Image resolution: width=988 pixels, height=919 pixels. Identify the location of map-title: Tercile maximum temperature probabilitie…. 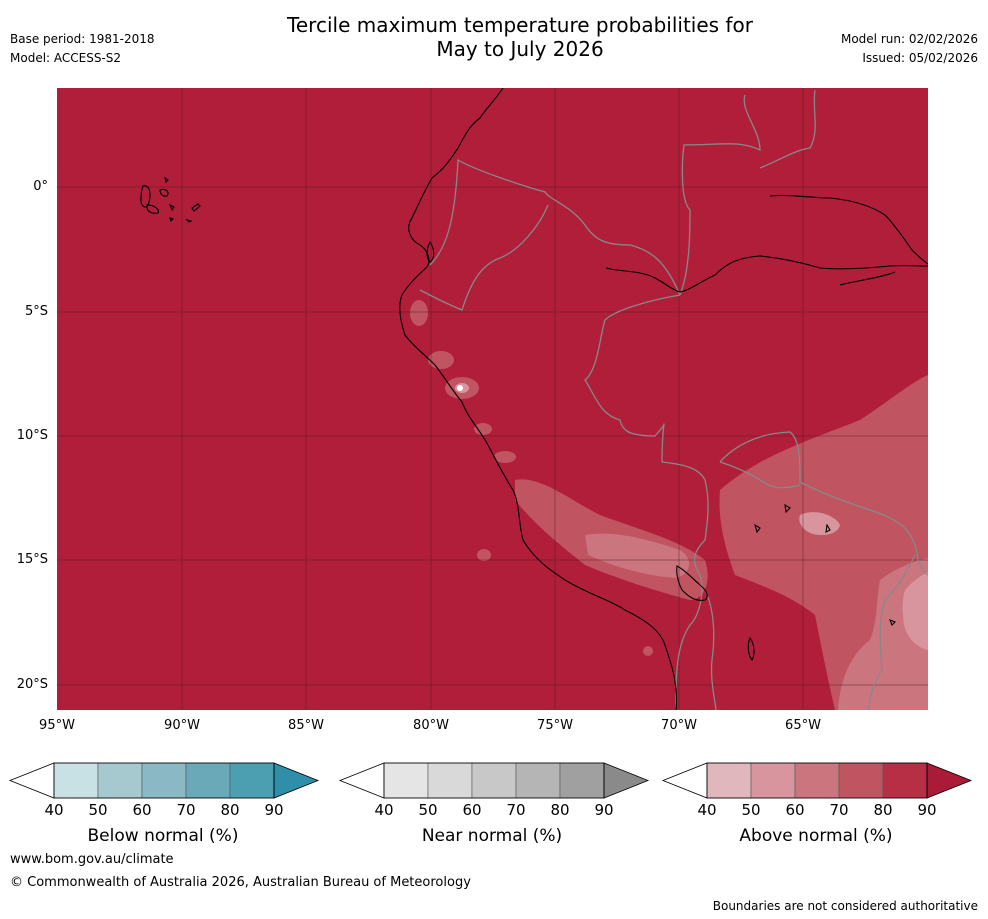
(494, 37).